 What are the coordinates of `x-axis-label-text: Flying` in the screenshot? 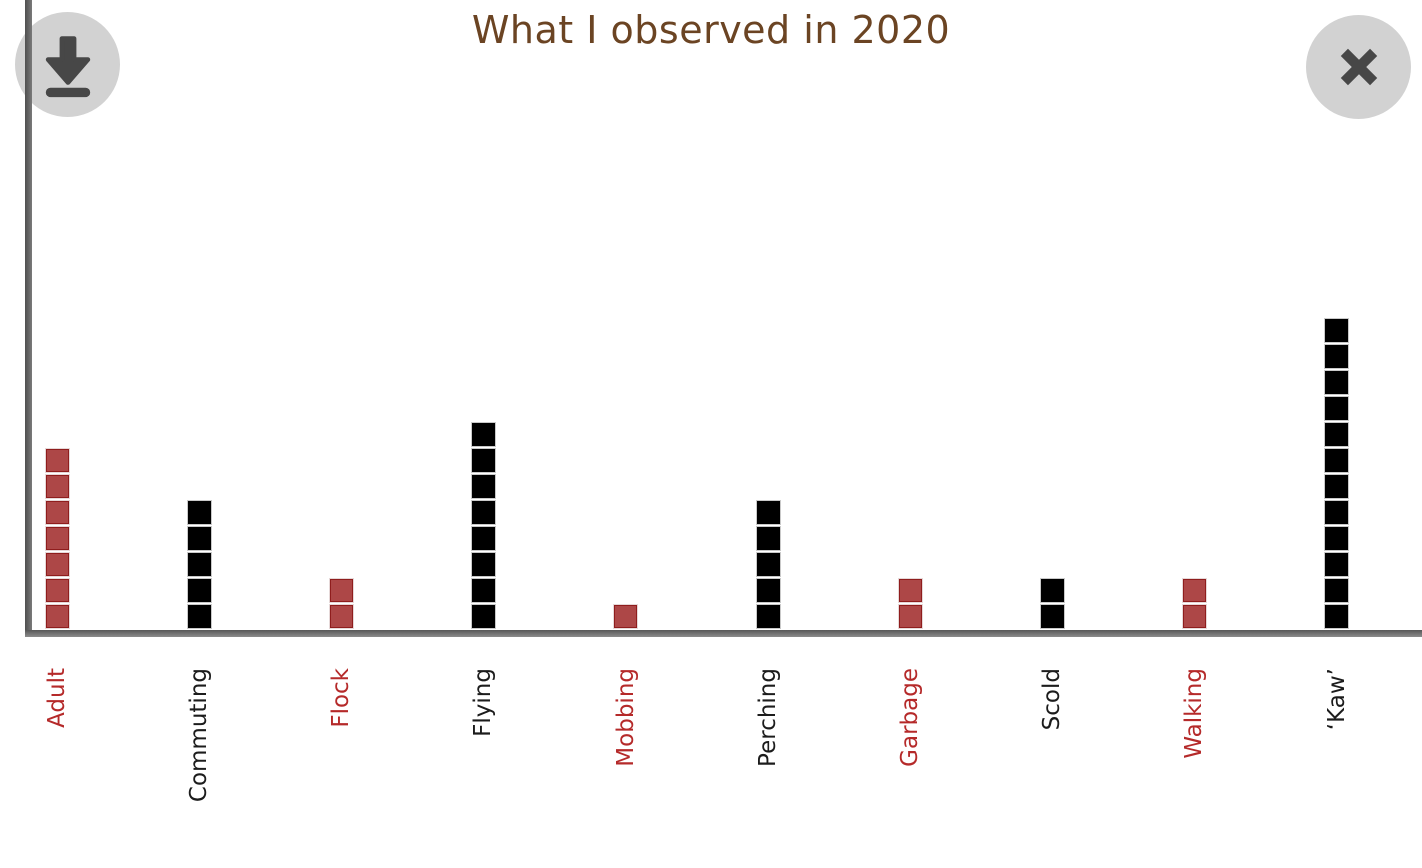 It's located at (483, 702).